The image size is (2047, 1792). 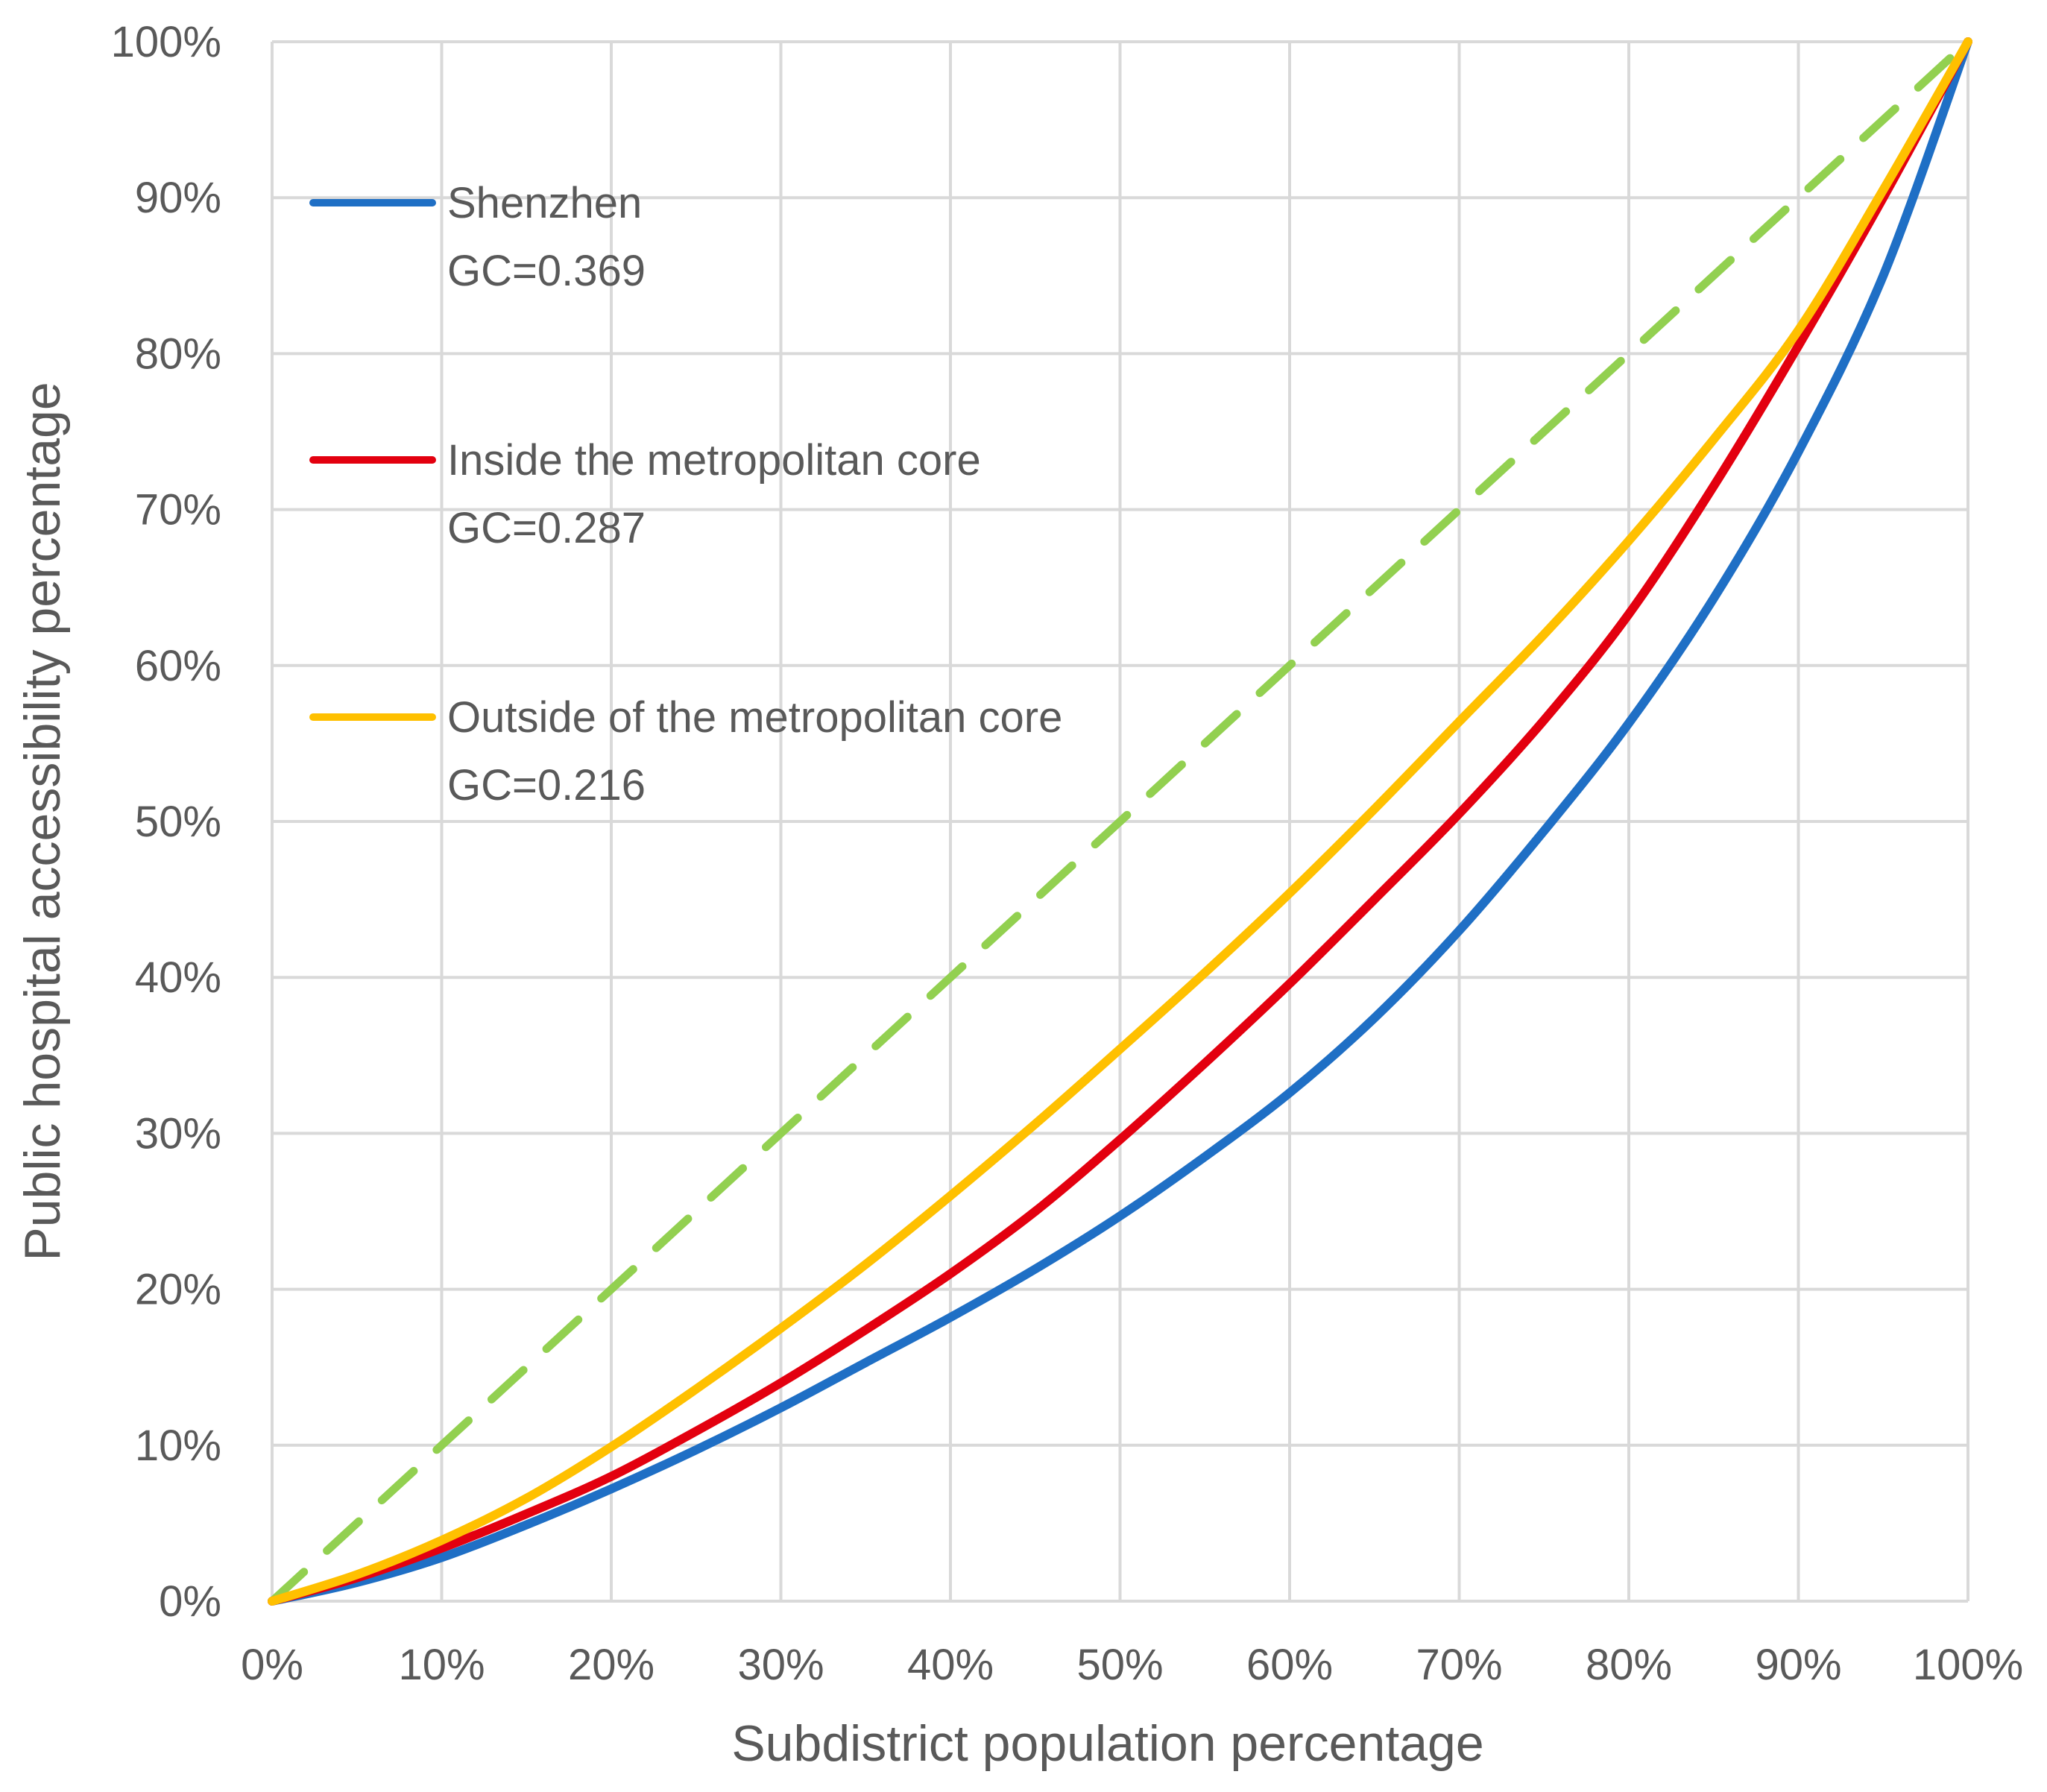 What do you see at coordinates (1459, 1665) in the screenshot?
I see `x-tick-label: 70%` at bounding box center [1459, 1665].